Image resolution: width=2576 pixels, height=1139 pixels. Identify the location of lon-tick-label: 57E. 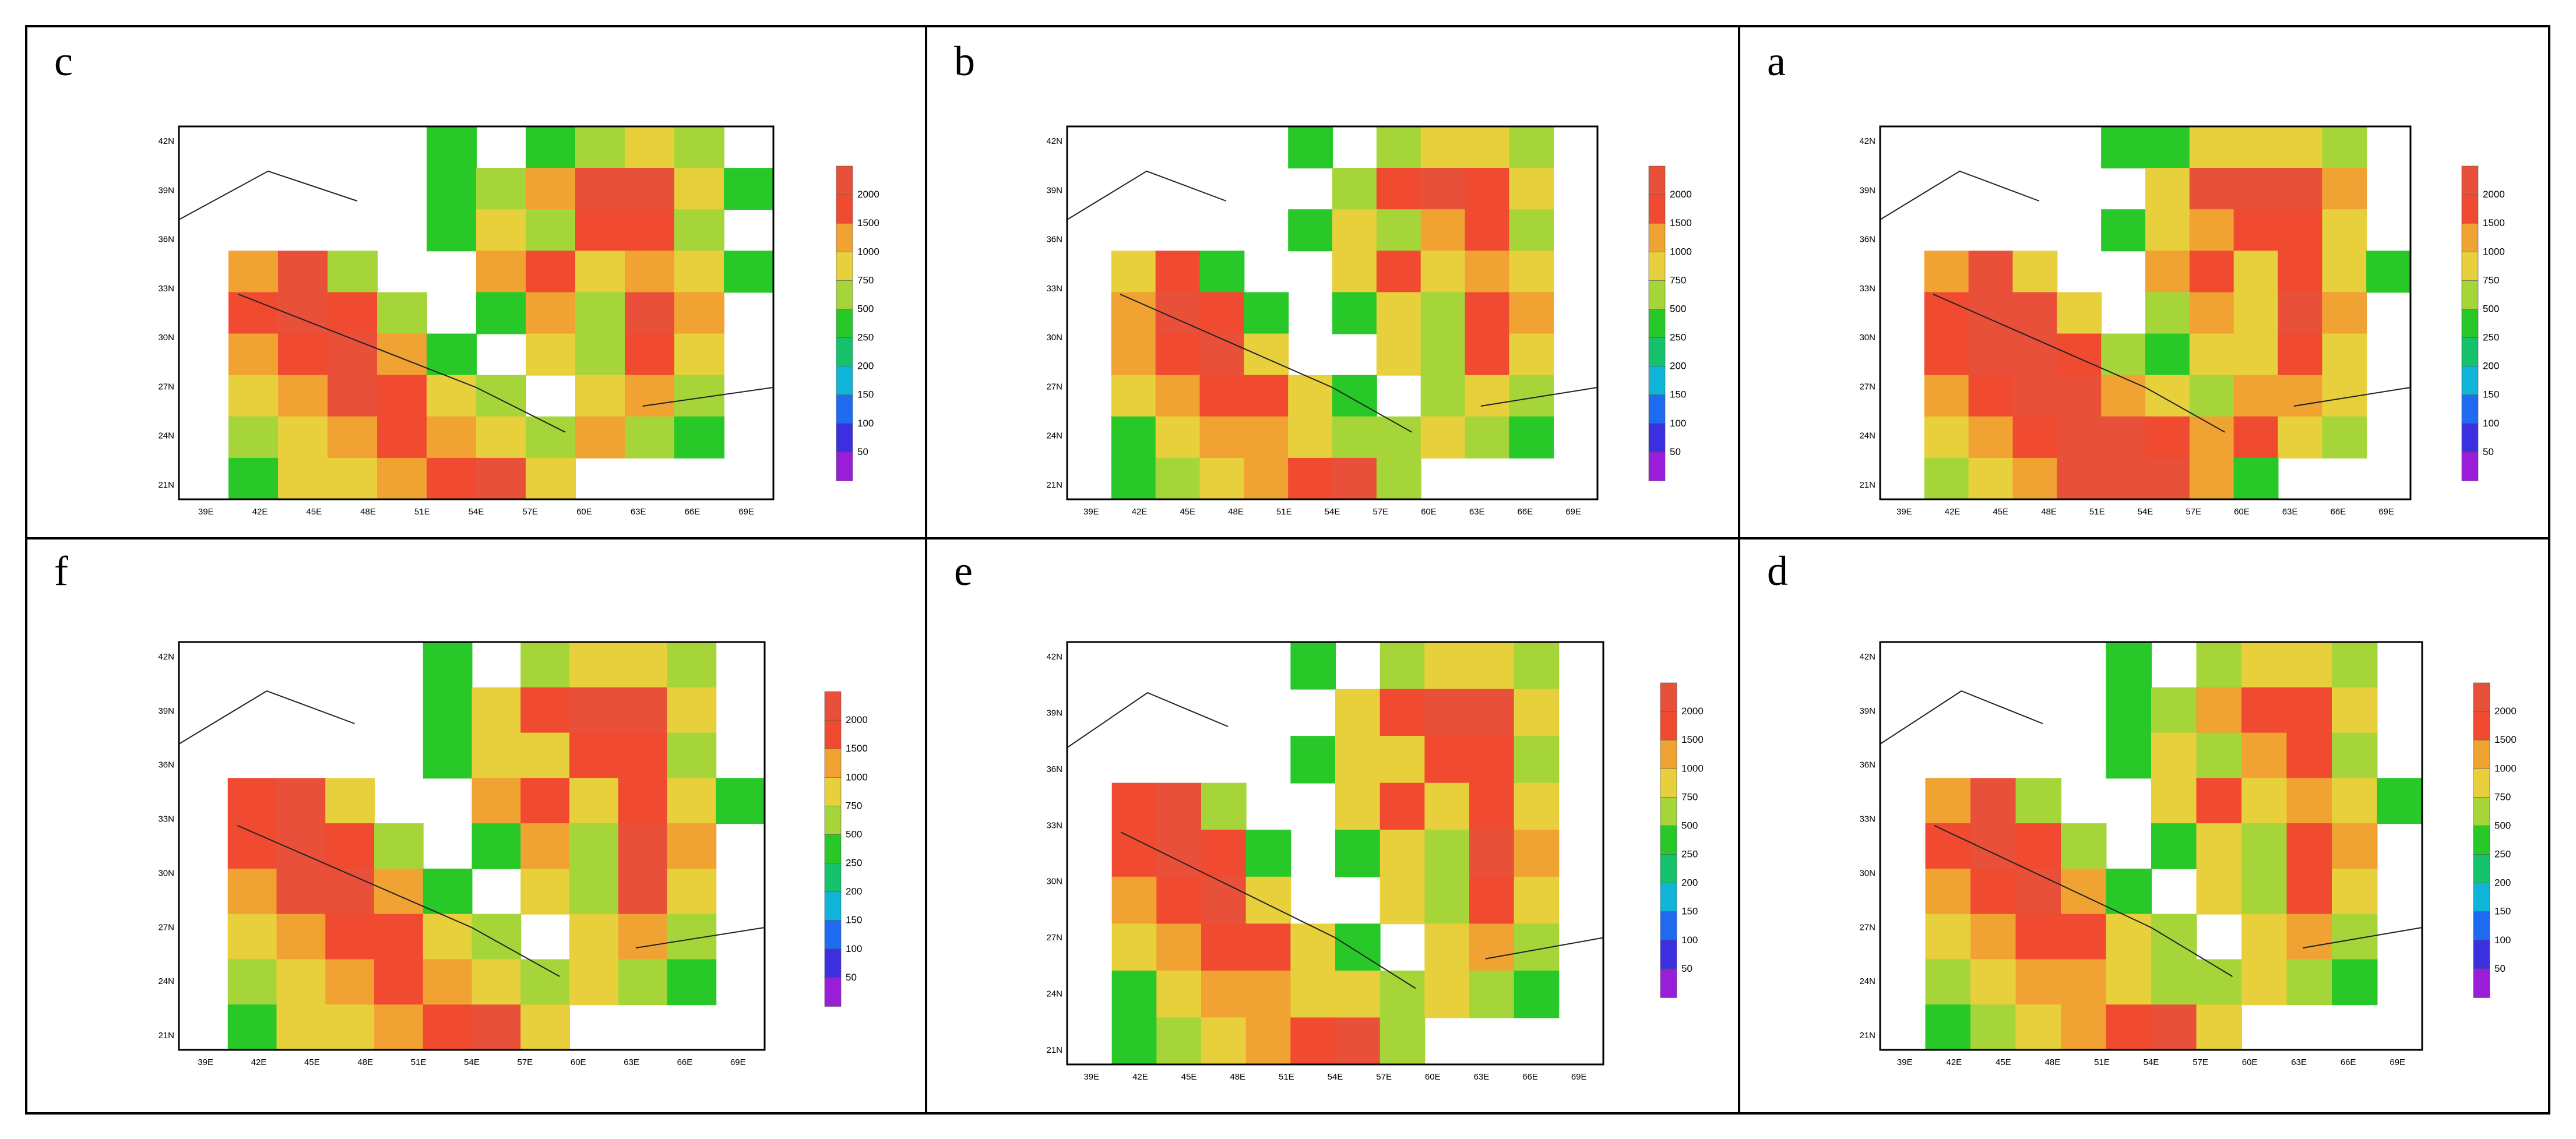
(1384, 1077).